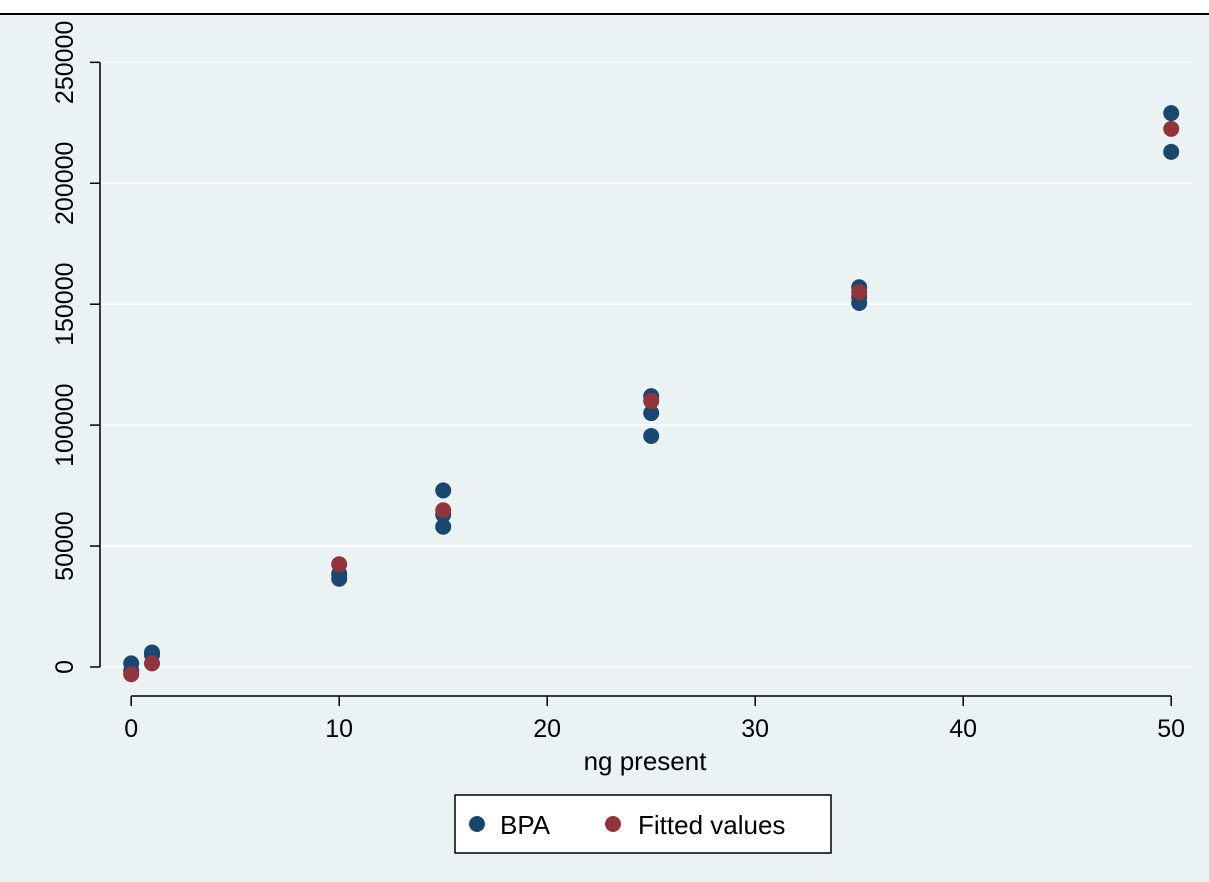  I want to click on x-tick-label-2: 20, so click(547, 729).